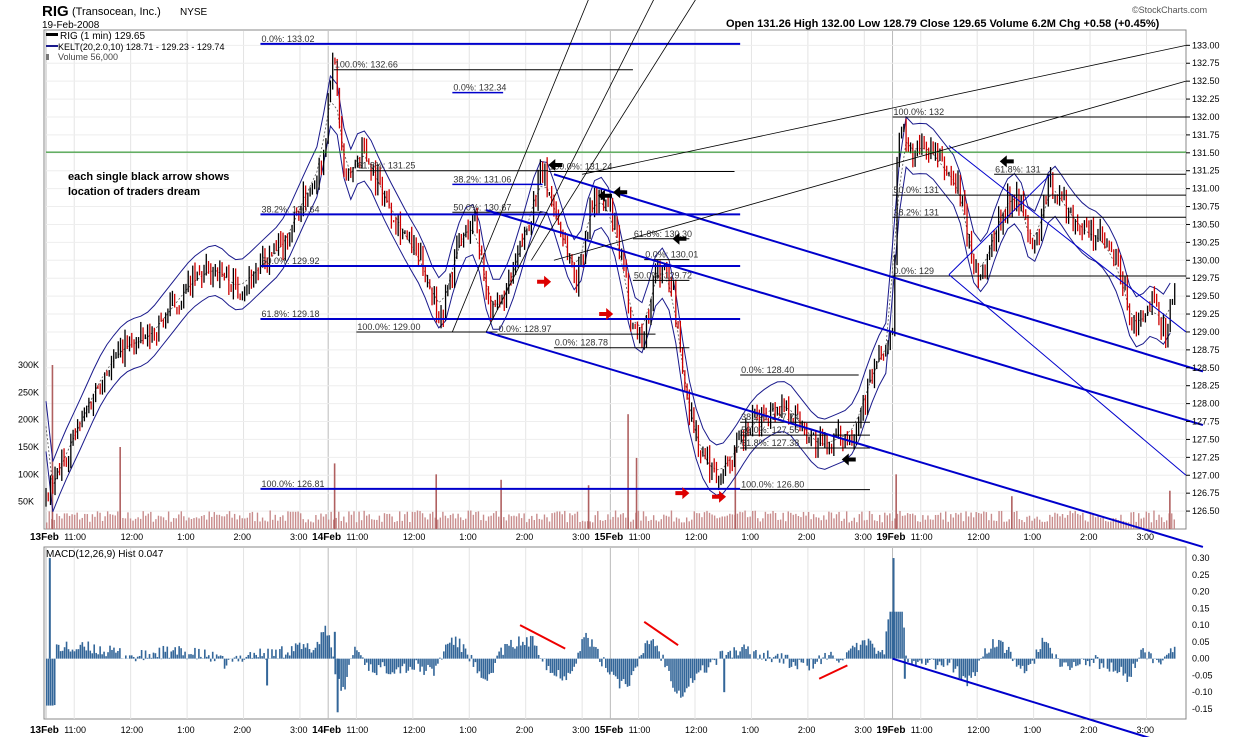 The image size is (1240, 737). Describe the element at coordinates (28, 392) in the screenshot. I see `volume-tick-label: 250K` at that location.